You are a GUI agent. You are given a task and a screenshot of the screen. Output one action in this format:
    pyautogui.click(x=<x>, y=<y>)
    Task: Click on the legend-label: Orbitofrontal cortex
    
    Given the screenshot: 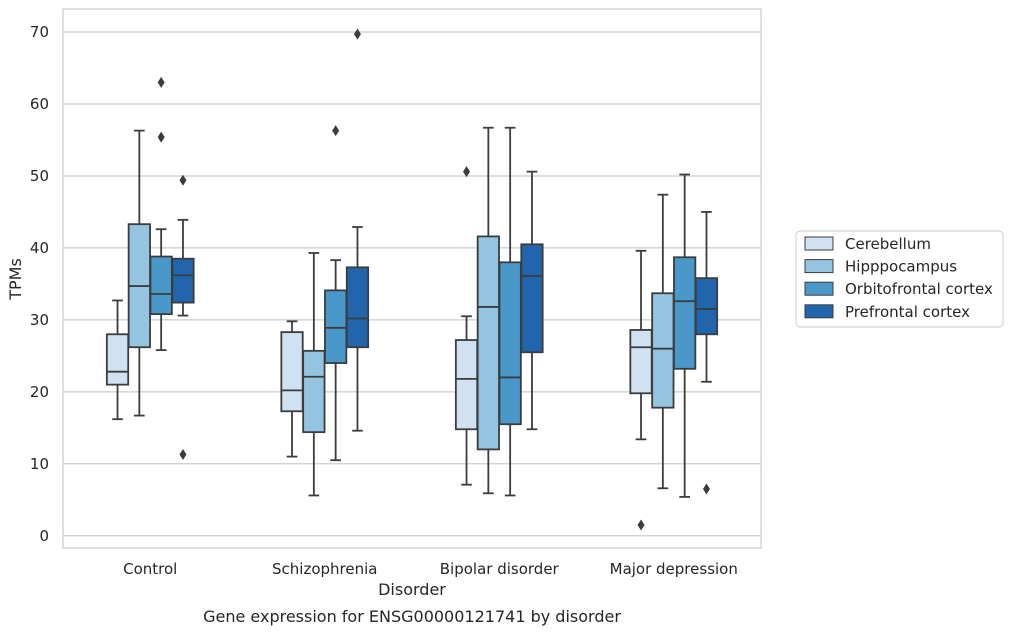 What is the action you would take?
    pyautogui.click(x=919, y=289)
    